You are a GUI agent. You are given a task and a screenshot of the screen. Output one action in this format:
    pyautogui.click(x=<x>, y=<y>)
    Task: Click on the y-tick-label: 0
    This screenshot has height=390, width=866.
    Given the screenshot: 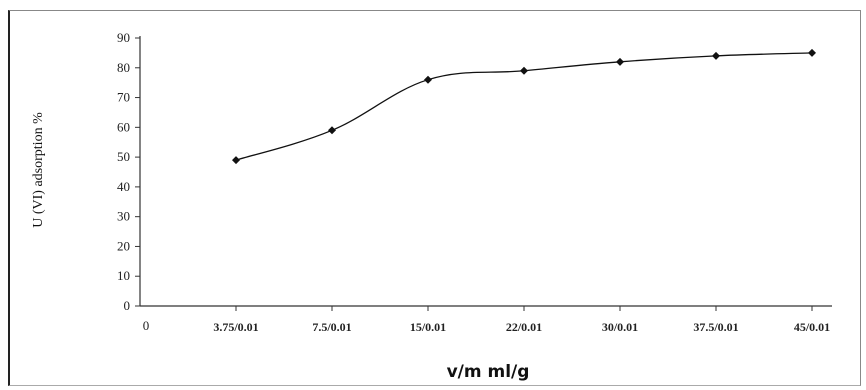 What is the action you would take?
    pyautogui.click(x=127, y=305)
    